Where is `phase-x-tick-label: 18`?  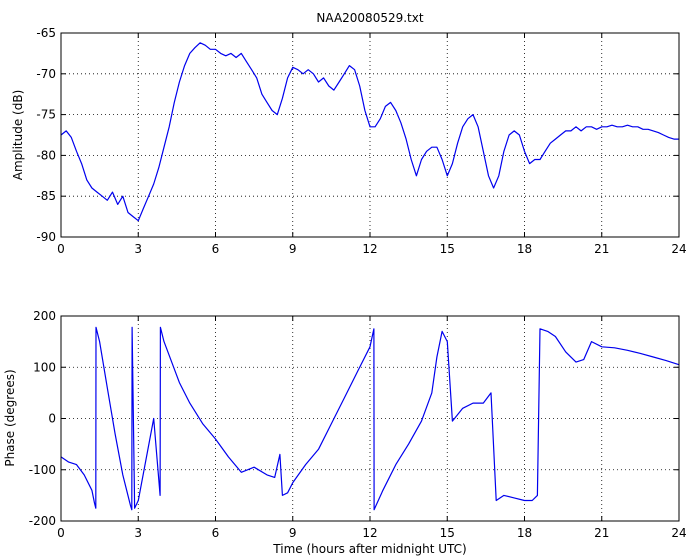
phase-x-tick-label: 18 is located at coordinates (524, 533).